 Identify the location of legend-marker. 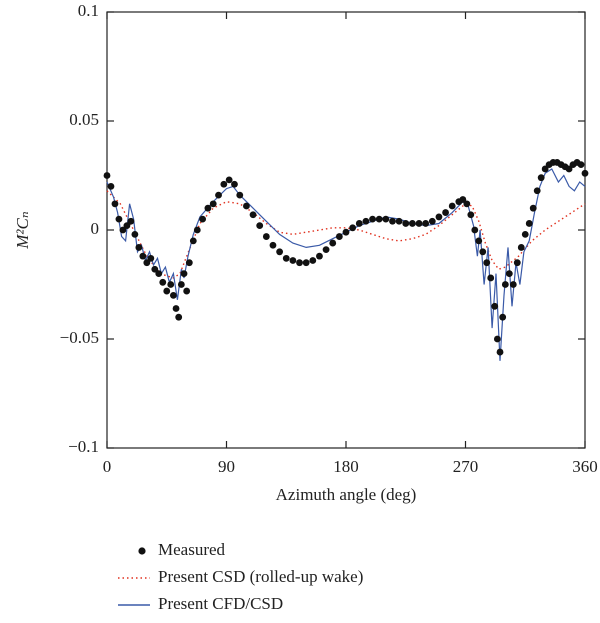
(142, 551).